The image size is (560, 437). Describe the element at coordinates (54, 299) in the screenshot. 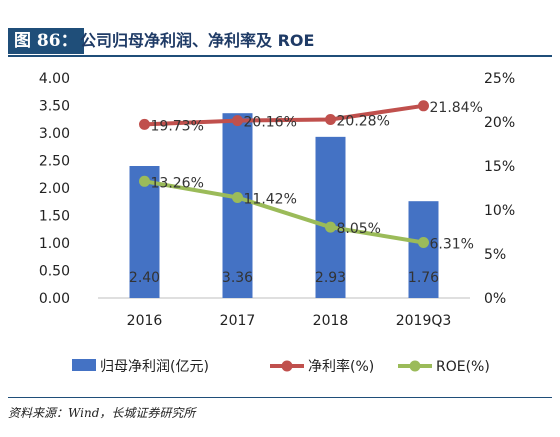

I see `y-left-tick-label: 0.00` at that location.